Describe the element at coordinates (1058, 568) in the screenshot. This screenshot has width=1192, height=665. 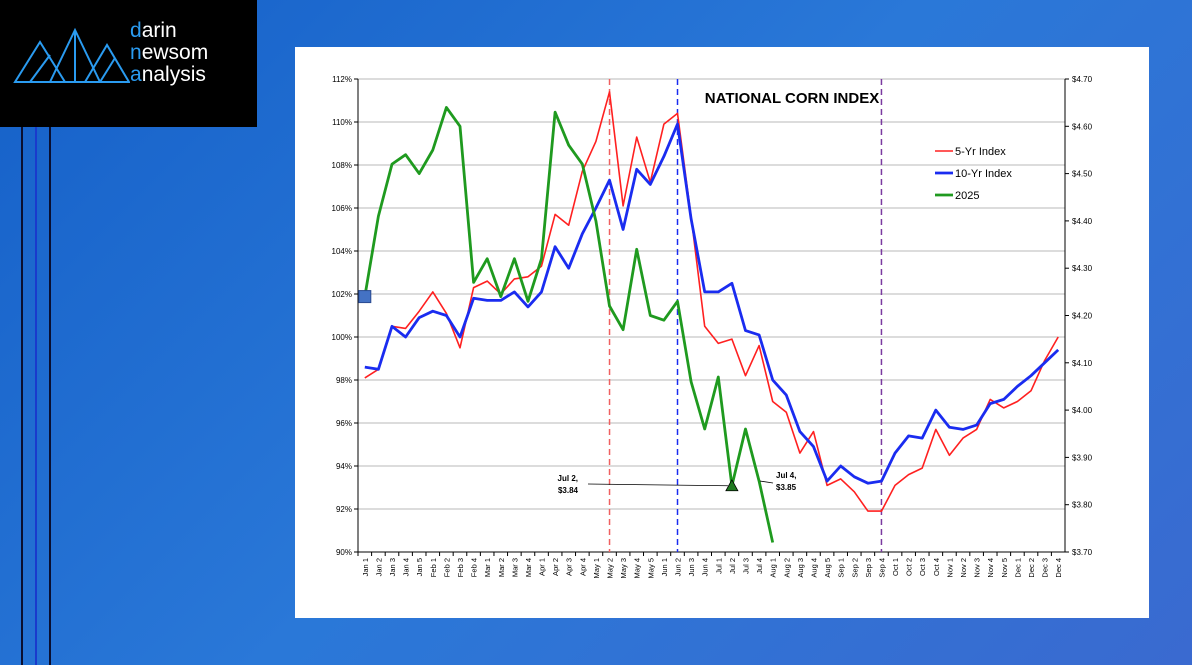
I see `x-tick-label: Dec 4` at that location.